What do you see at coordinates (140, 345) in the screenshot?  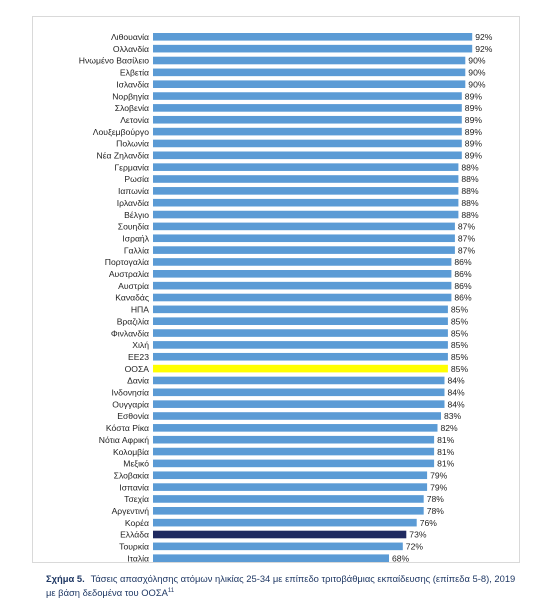 I see `category-label: Χιλή` at bounding box center [140, 345].